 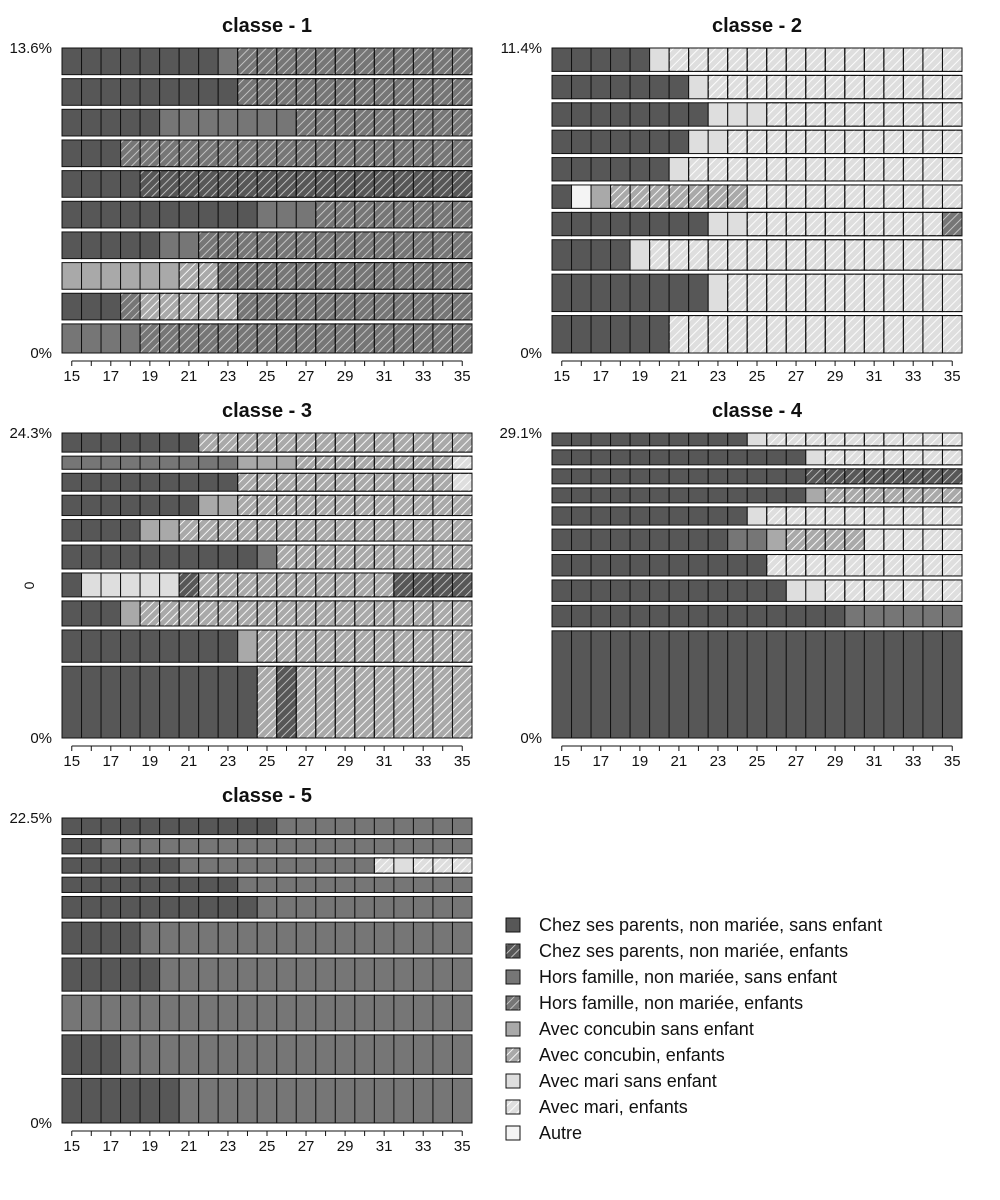 What do you see at coordinates (874, 376) in the screenshot?
I see `x-tick-label: 31` at bounding box center [874, 376].